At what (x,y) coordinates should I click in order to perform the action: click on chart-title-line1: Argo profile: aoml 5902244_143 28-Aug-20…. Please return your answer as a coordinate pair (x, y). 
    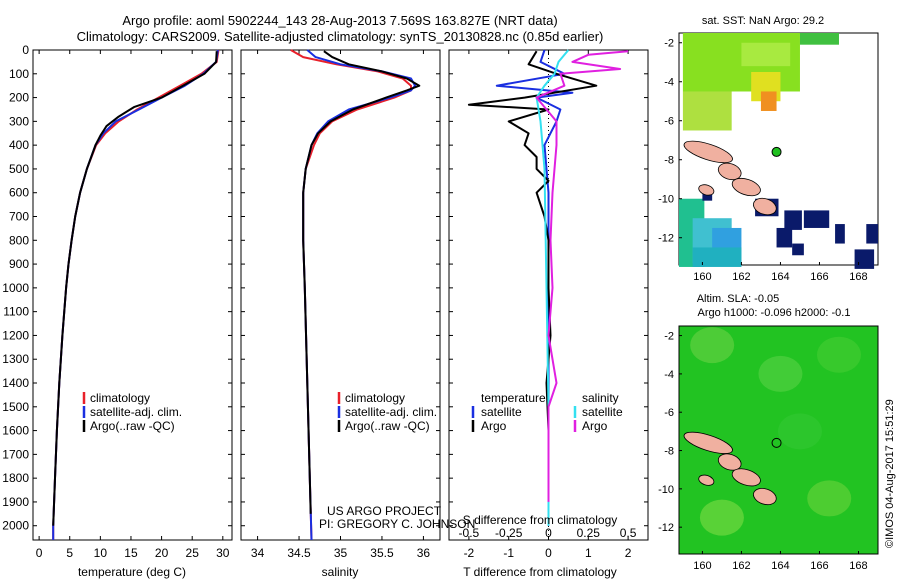
    Looking at the image, I should click on (340, 20).